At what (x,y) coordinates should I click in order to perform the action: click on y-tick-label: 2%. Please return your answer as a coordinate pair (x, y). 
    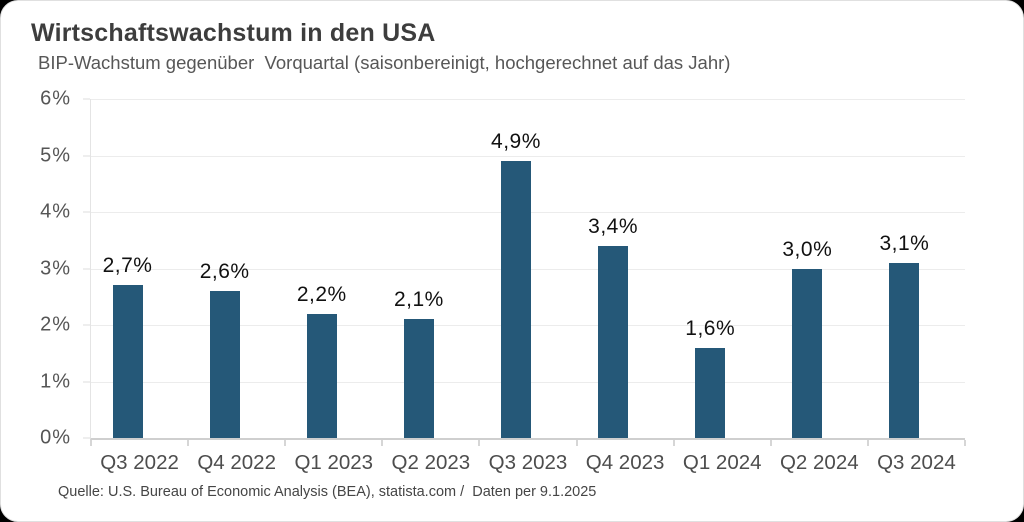
    Looking at the image, I should click on (55, 324).